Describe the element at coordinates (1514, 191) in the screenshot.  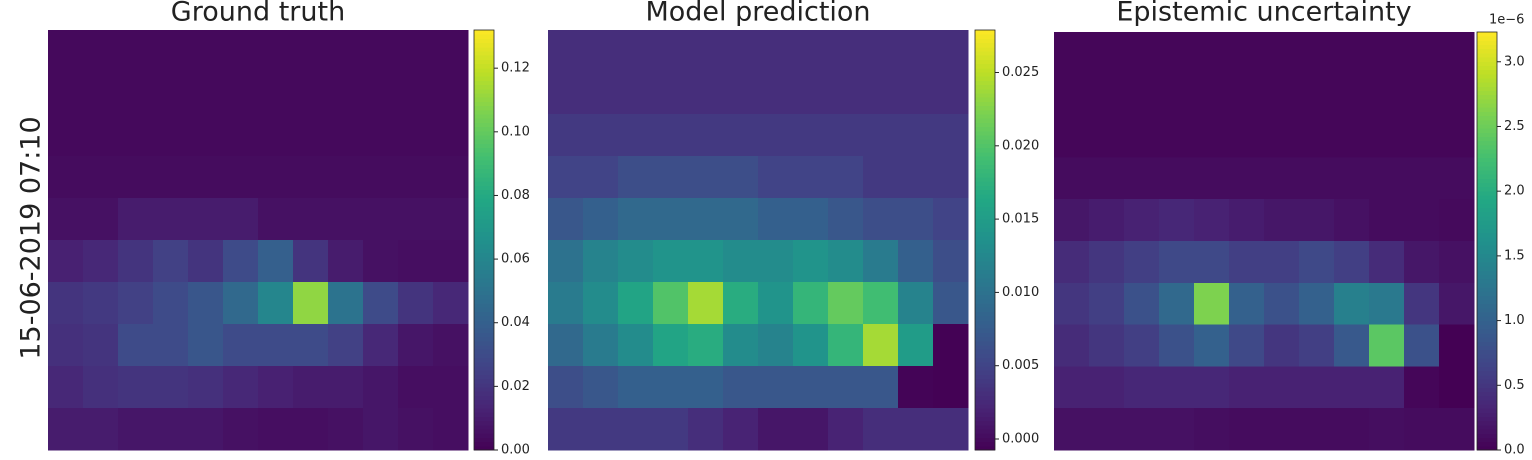
I see `colorbar-tick-label: 2.0` at that location.